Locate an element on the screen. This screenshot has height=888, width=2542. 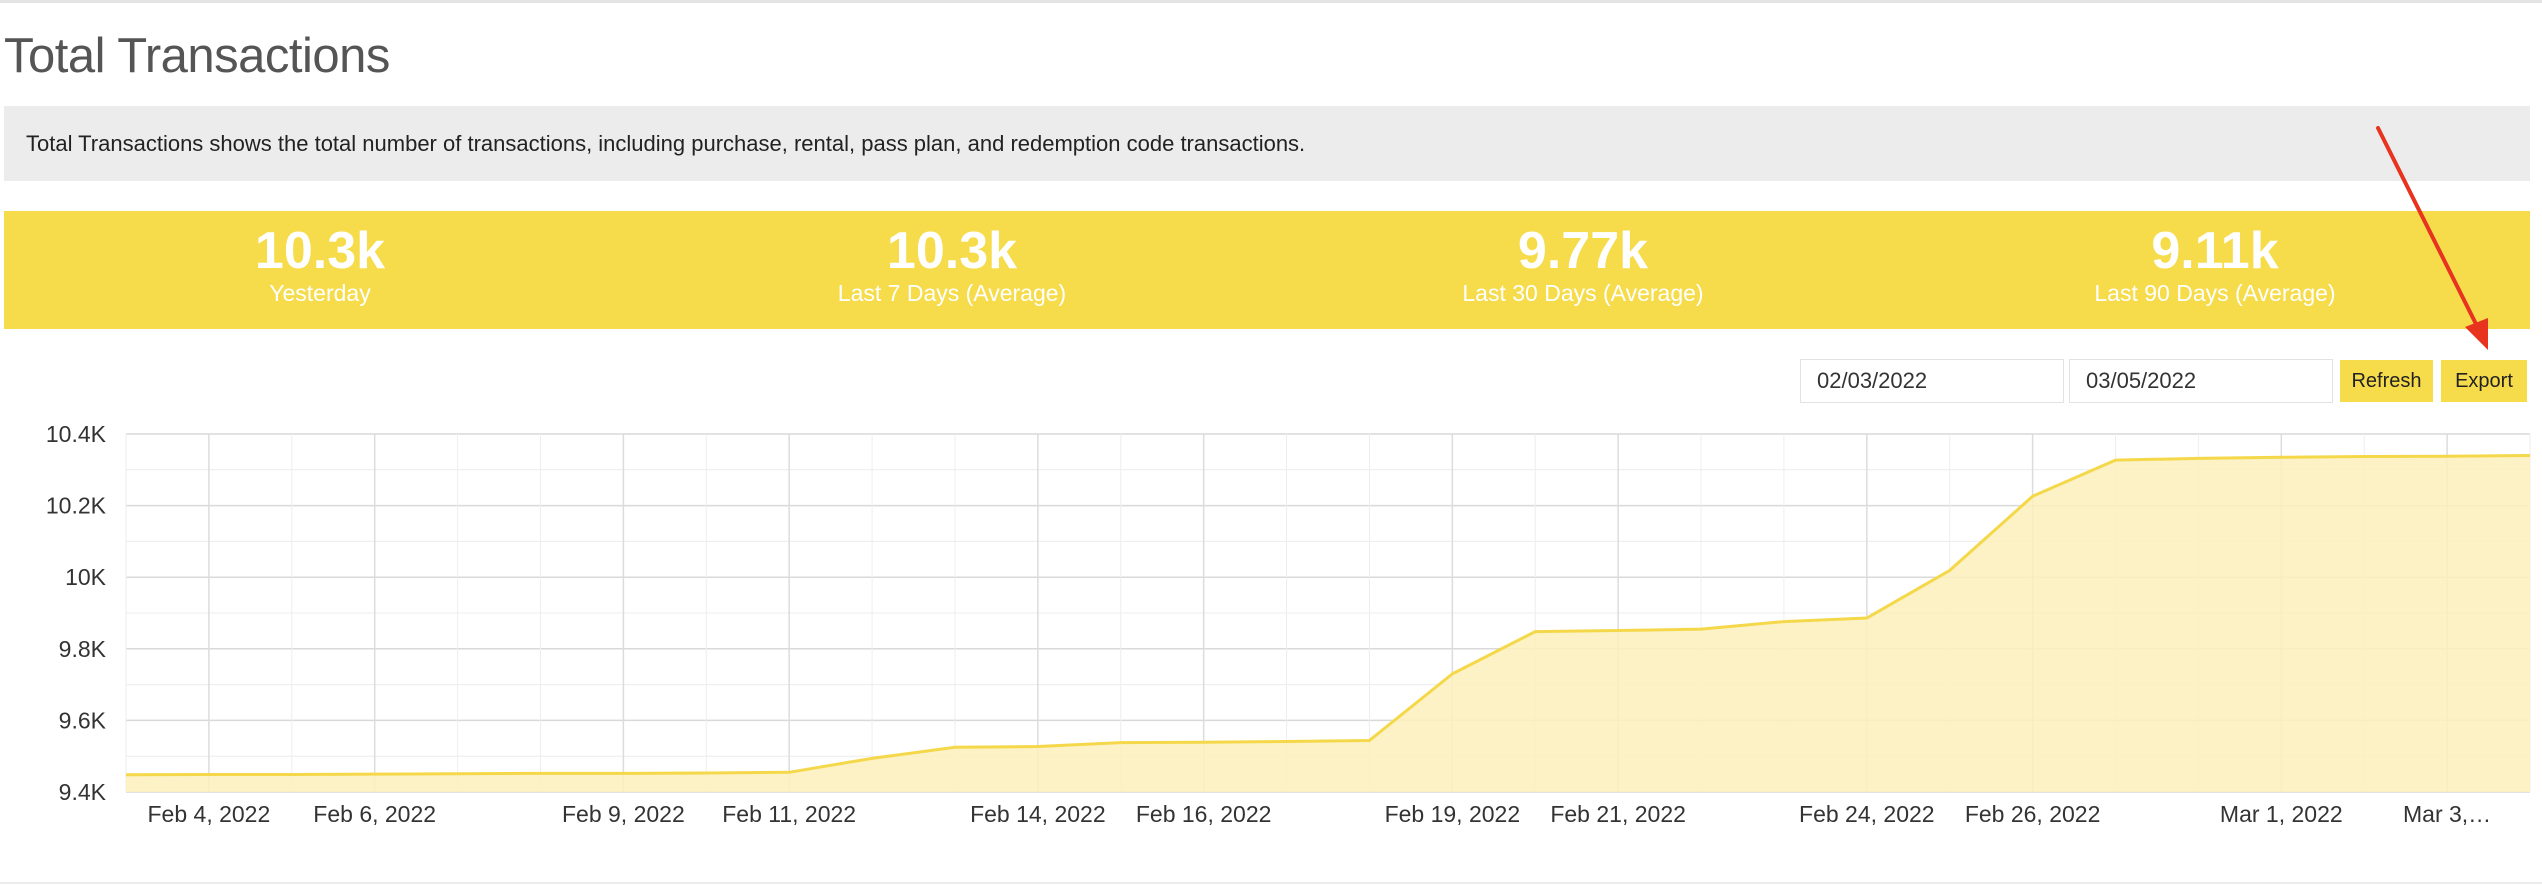
x-tick-label: Feb 24, 2022 is located at coordinates (1867, 814).